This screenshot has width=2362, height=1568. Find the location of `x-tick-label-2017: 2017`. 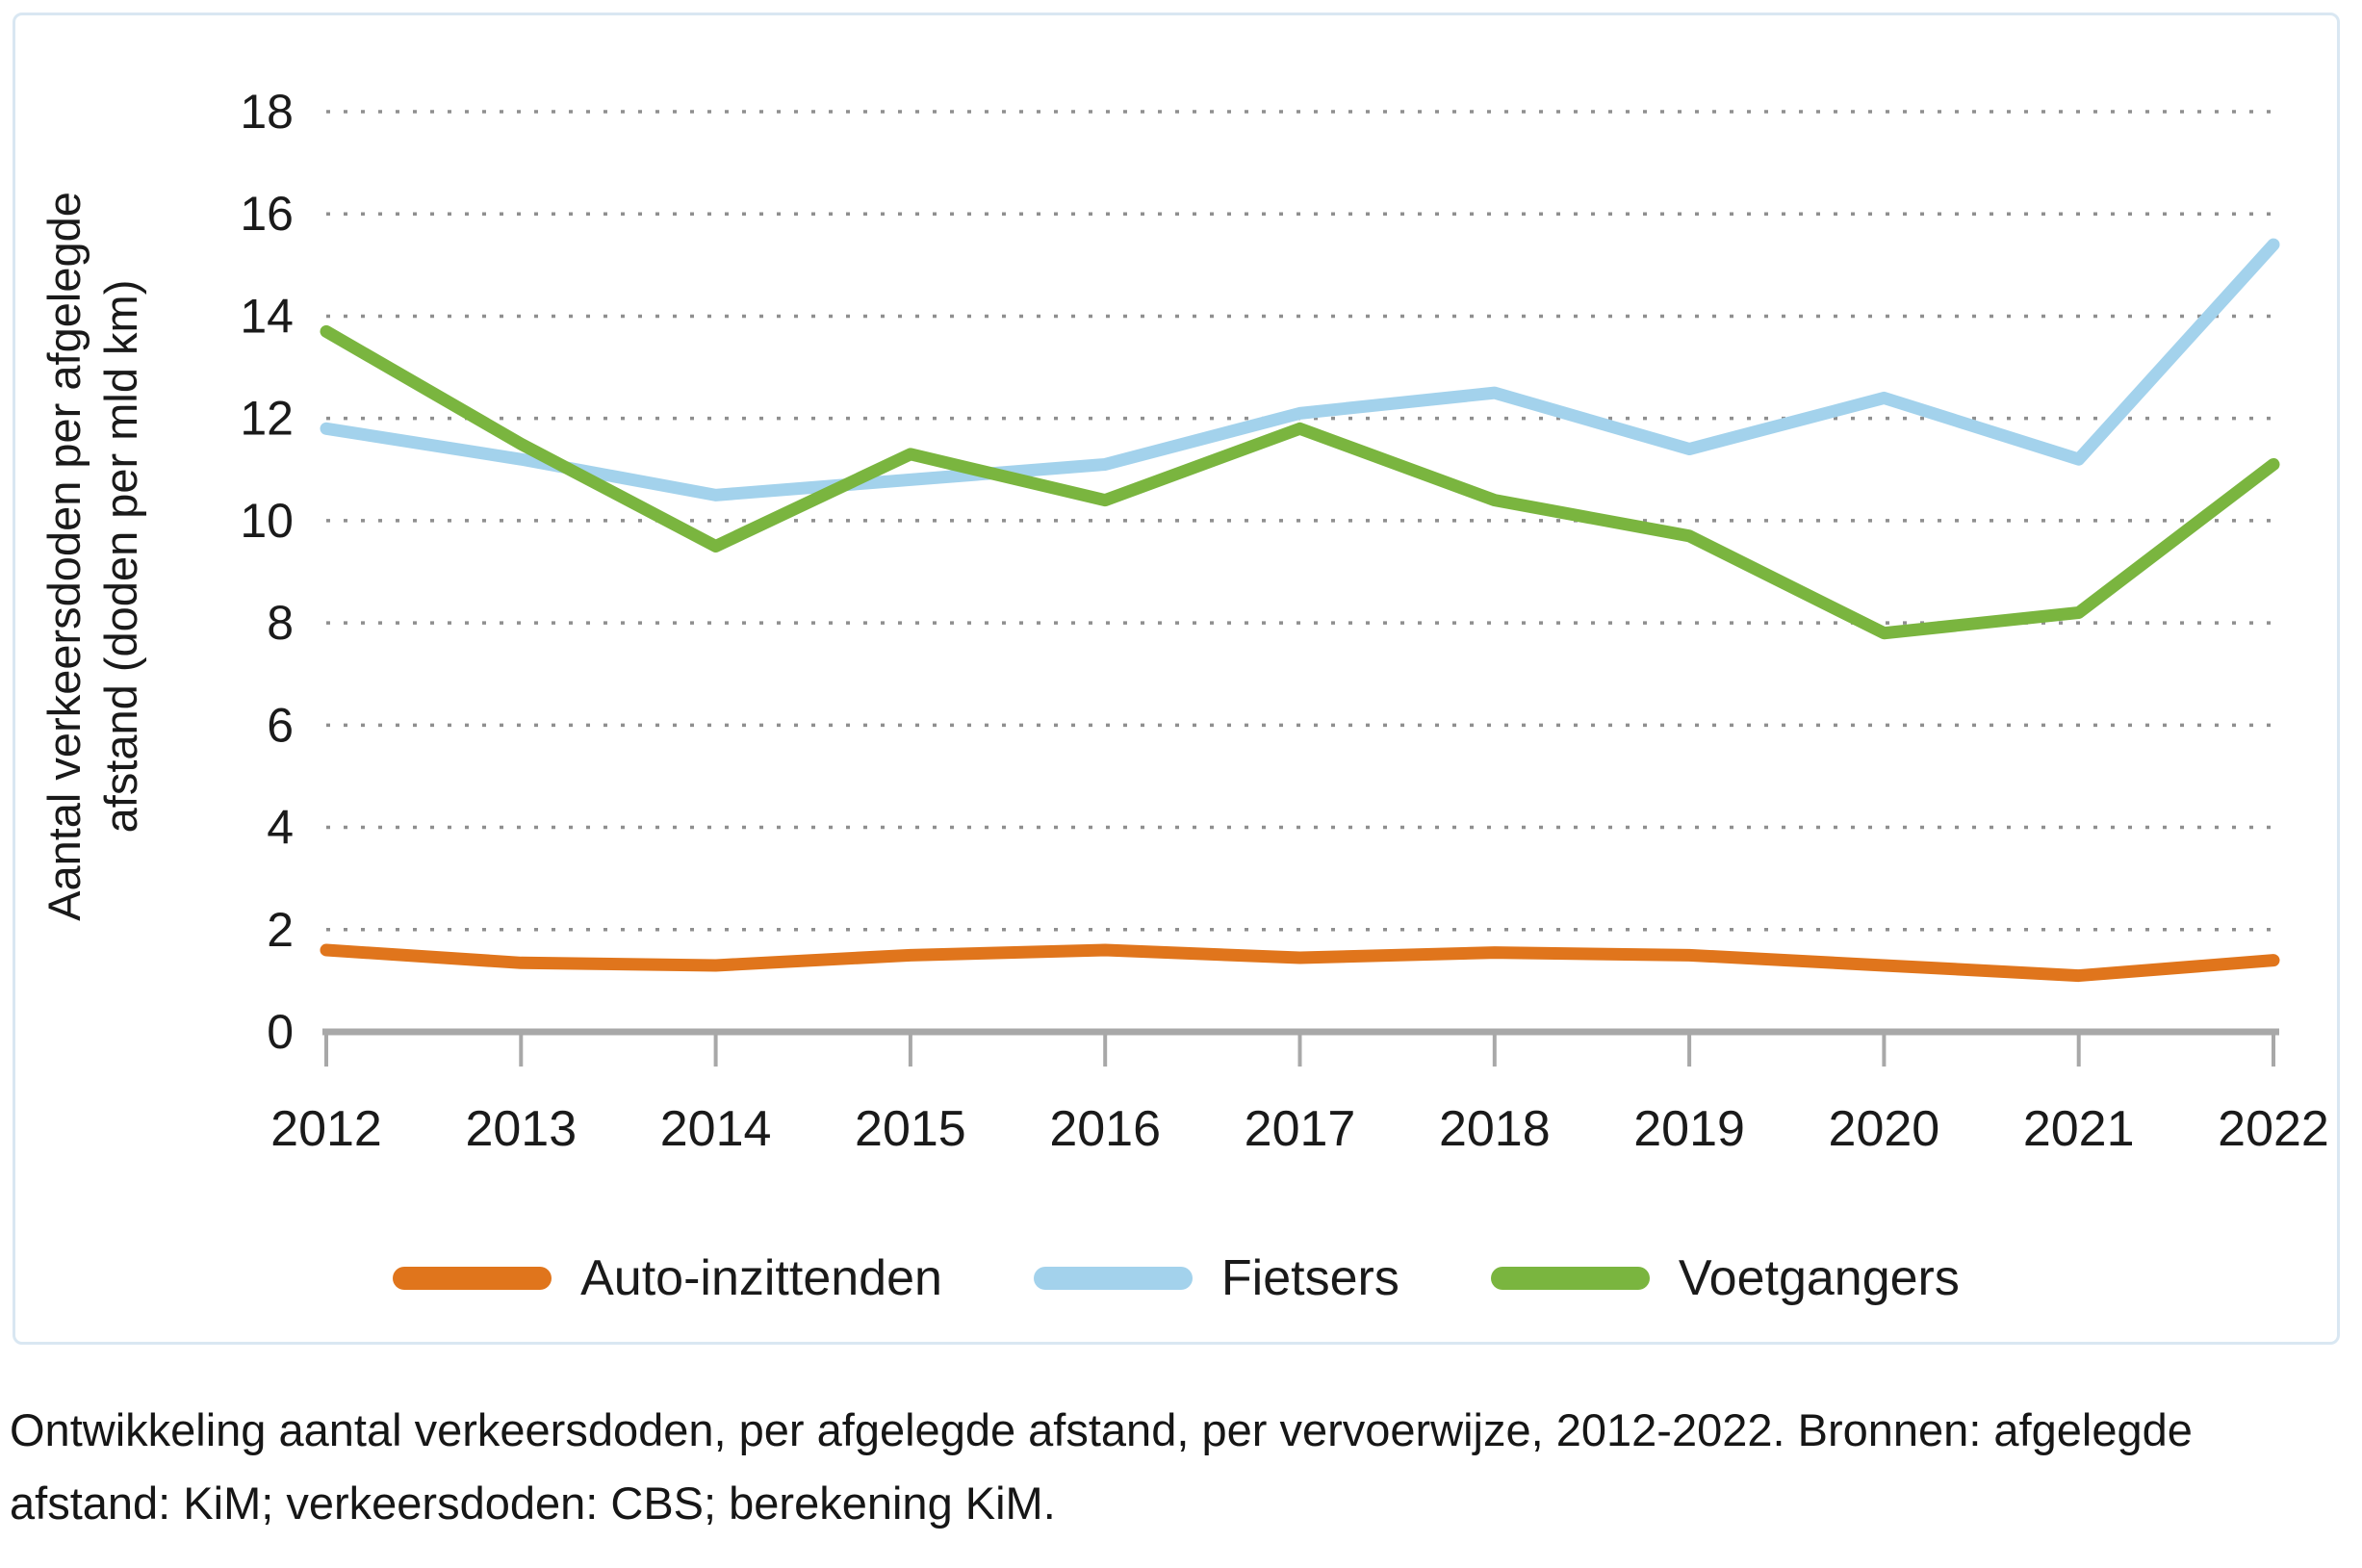

x-tick-label-2017: 2017 is located at coordinates (1300, 1129).